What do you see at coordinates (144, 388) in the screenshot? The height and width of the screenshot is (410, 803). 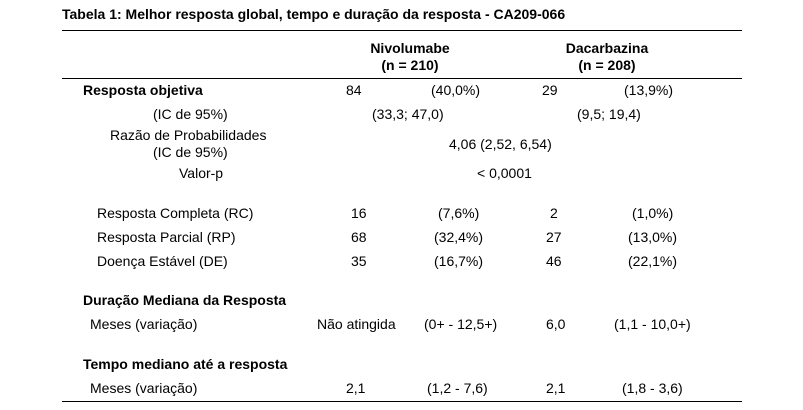 I see `time-to-response-row-label: Meses (variação)` at bounding box center [144, 388].